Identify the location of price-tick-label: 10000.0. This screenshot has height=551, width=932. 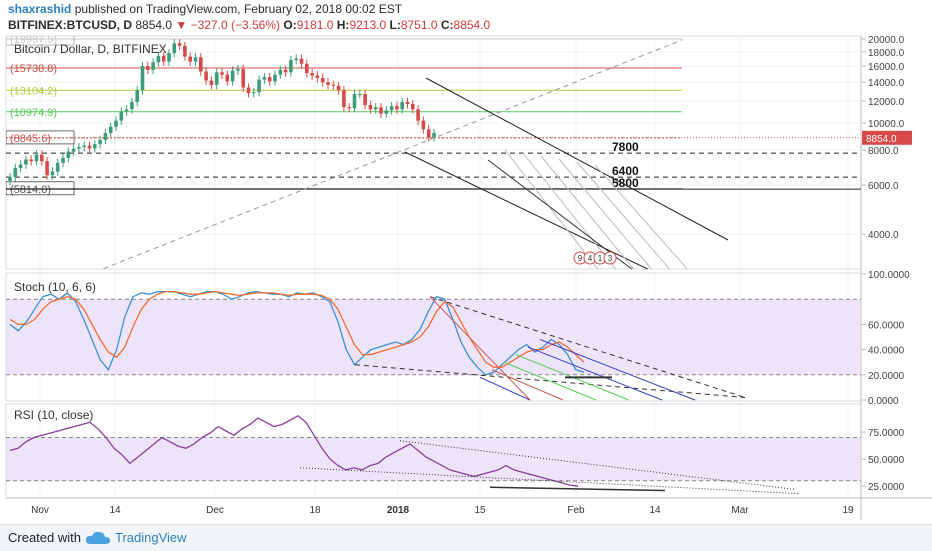
(886, 124).